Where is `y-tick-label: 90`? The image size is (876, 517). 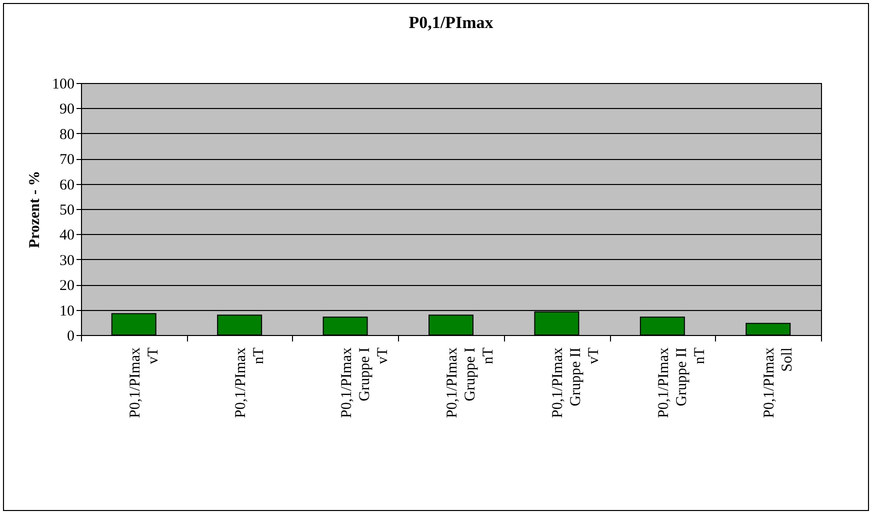
y-tick-label: 90 is located at coordinates (67, 110).